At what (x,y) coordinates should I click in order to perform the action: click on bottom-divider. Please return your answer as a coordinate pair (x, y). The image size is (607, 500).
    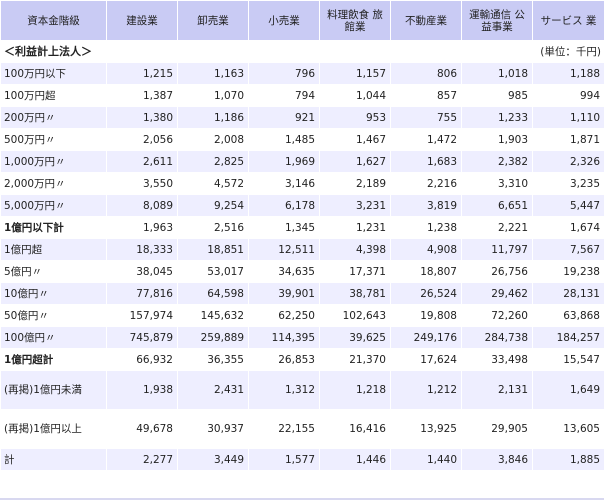
    Looking at the image, I should click on (302, 499).